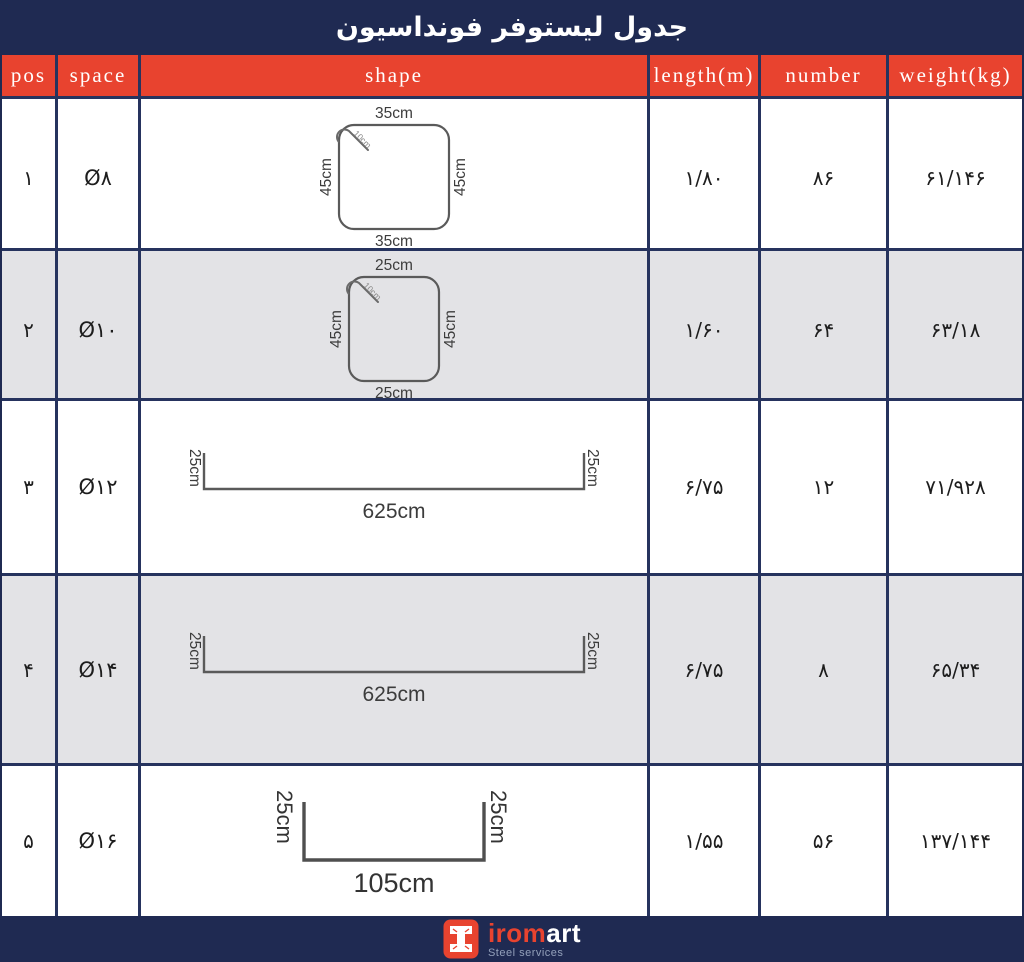  Describe the element at coordinates (461, 939) in the screenshot. I see `iromart-logo-icon` at that location.